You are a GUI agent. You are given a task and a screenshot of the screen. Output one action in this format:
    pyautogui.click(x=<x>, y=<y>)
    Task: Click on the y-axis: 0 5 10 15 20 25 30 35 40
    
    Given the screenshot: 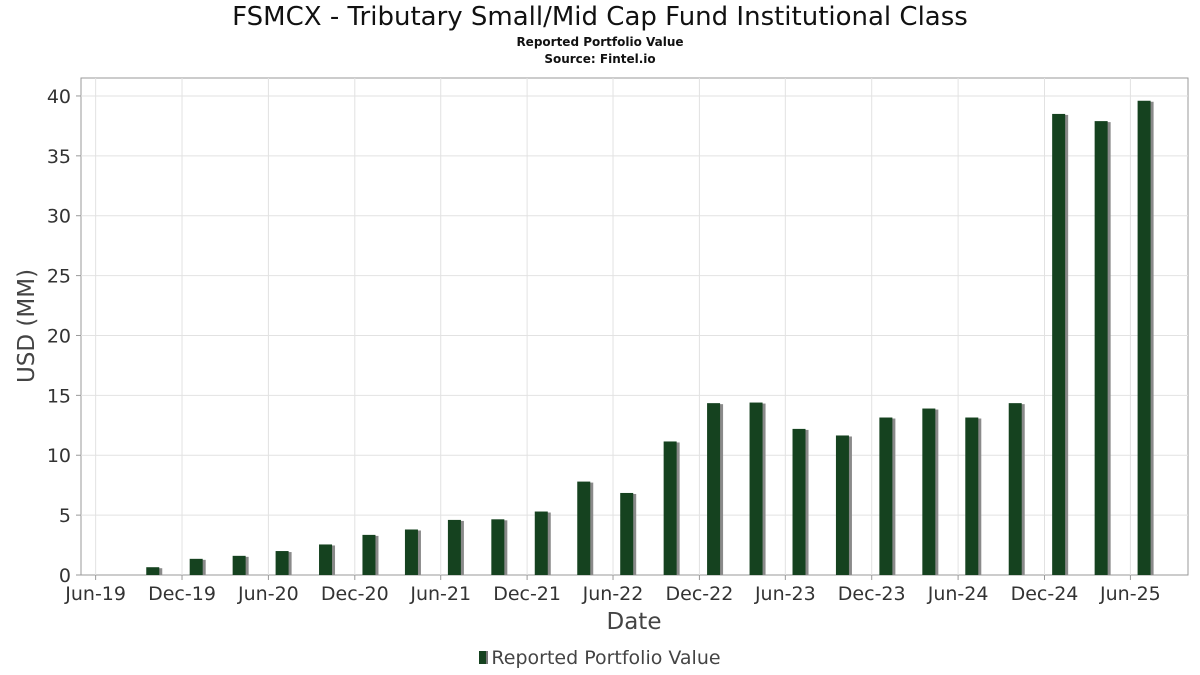 What is the action you would take?
    pyautogui.click(x=64, y=336)
    